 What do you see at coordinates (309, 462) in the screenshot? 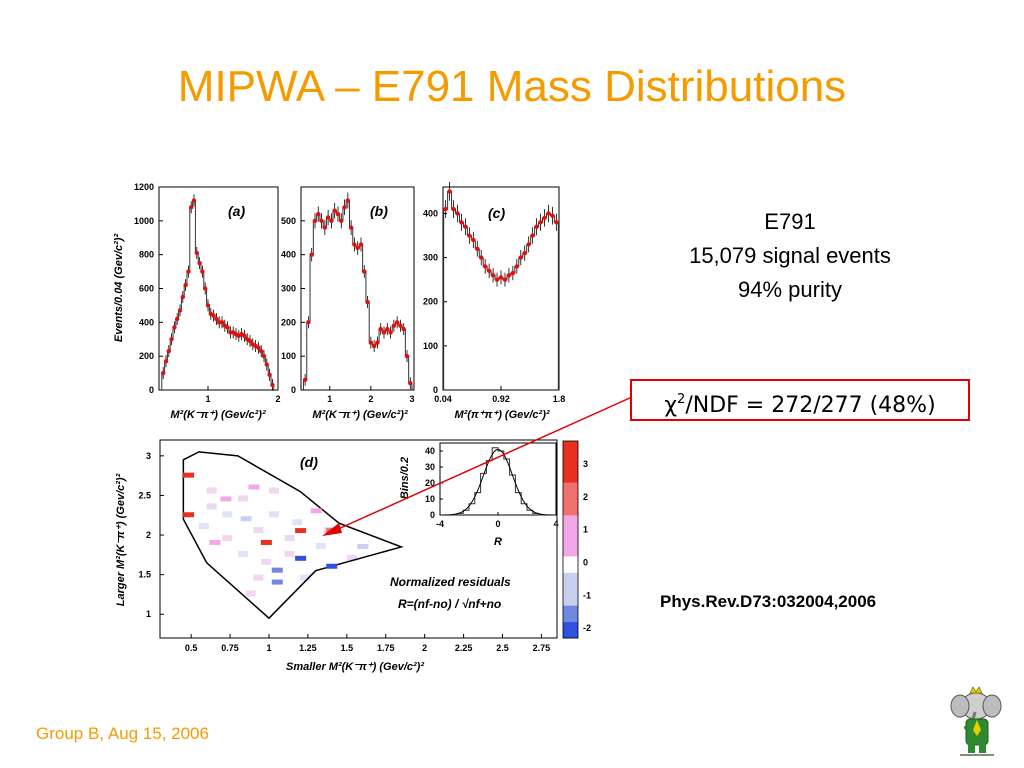
I see `panel-label: (d)` at bounding box center [309, 462].